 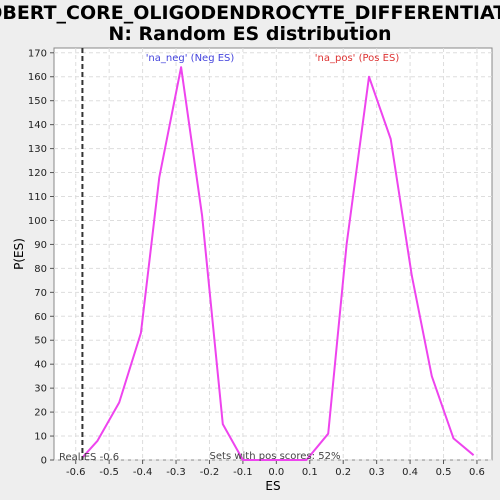 What do you see at coordinates (40, 245) in the screenshot?
I see `y-tick-label: 90` at bounding box center [40, 245].